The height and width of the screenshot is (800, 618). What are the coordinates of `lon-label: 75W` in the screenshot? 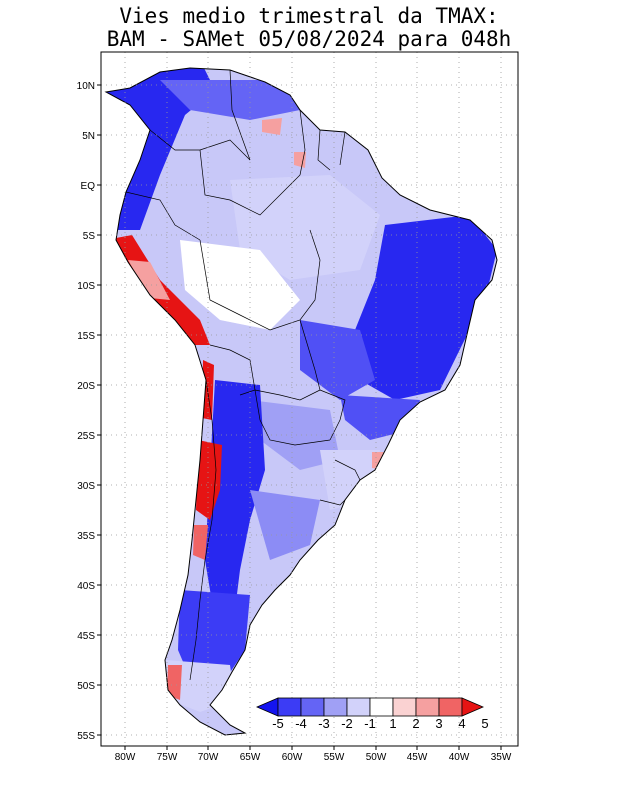 It's located at (167, 757).